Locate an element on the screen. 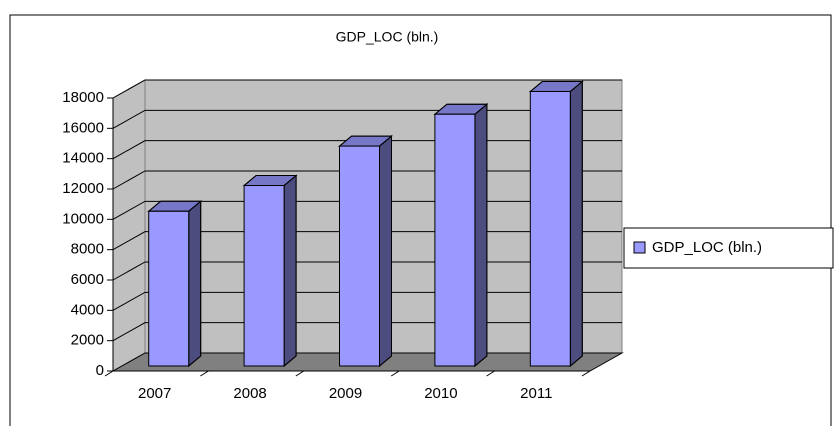 Image resolution: width=837 pixels, height=426 pixels. x-tick-label: 2008 is located at coordinates (249, 393).